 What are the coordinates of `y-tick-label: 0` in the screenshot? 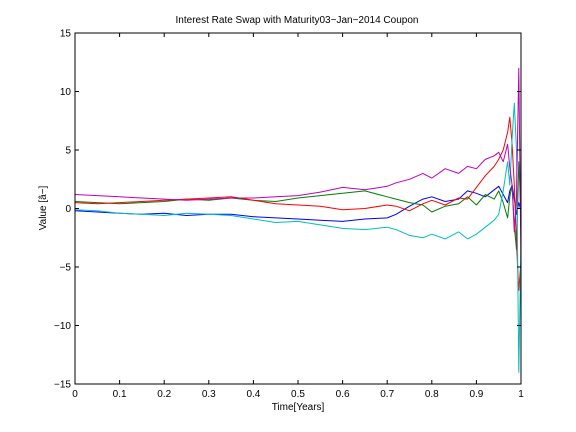 It's located at (68, 209).